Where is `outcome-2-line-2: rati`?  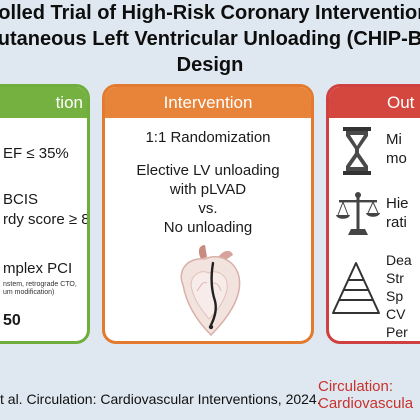
outcome-2-line-2: rati is located at coordinates (396, 222).